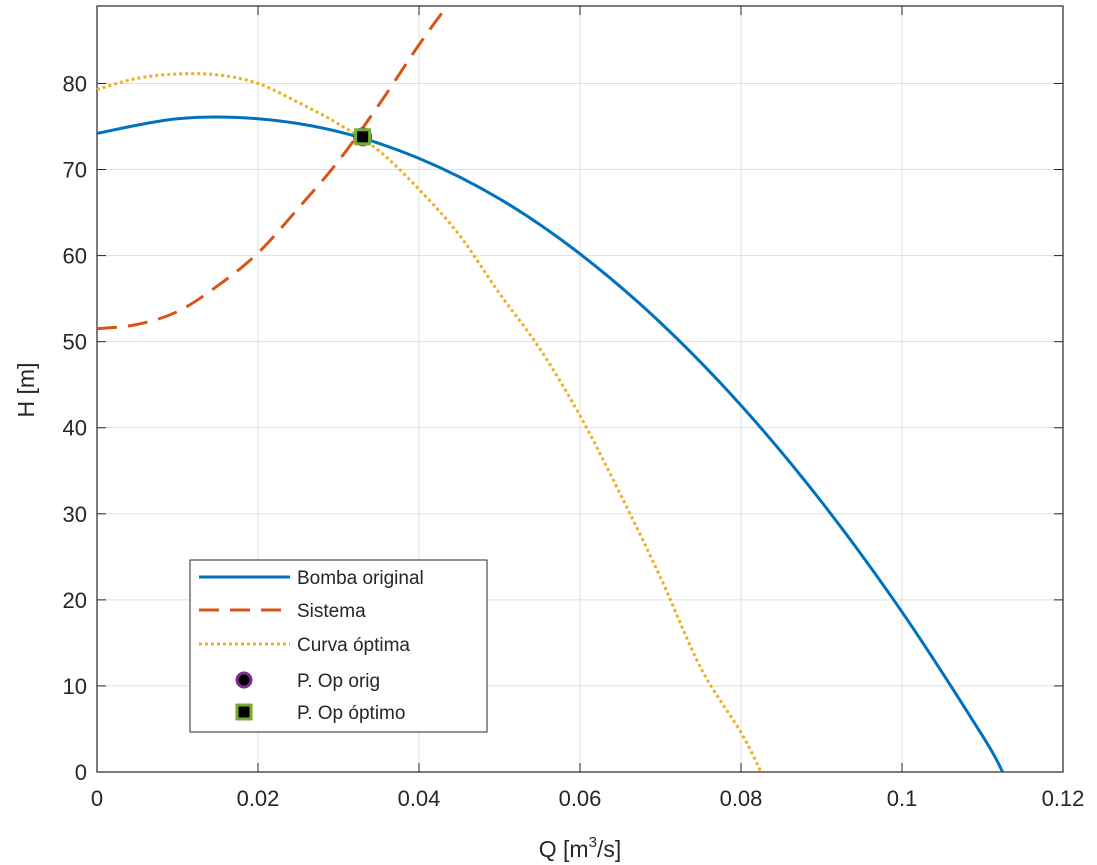 The width and height of the screenshot is (1097, 865). What do you see at coordinates (360, 578) in the screenshot?
I see `legend-label-bomba-original: Bomba original` at bounding box center [360, 578].